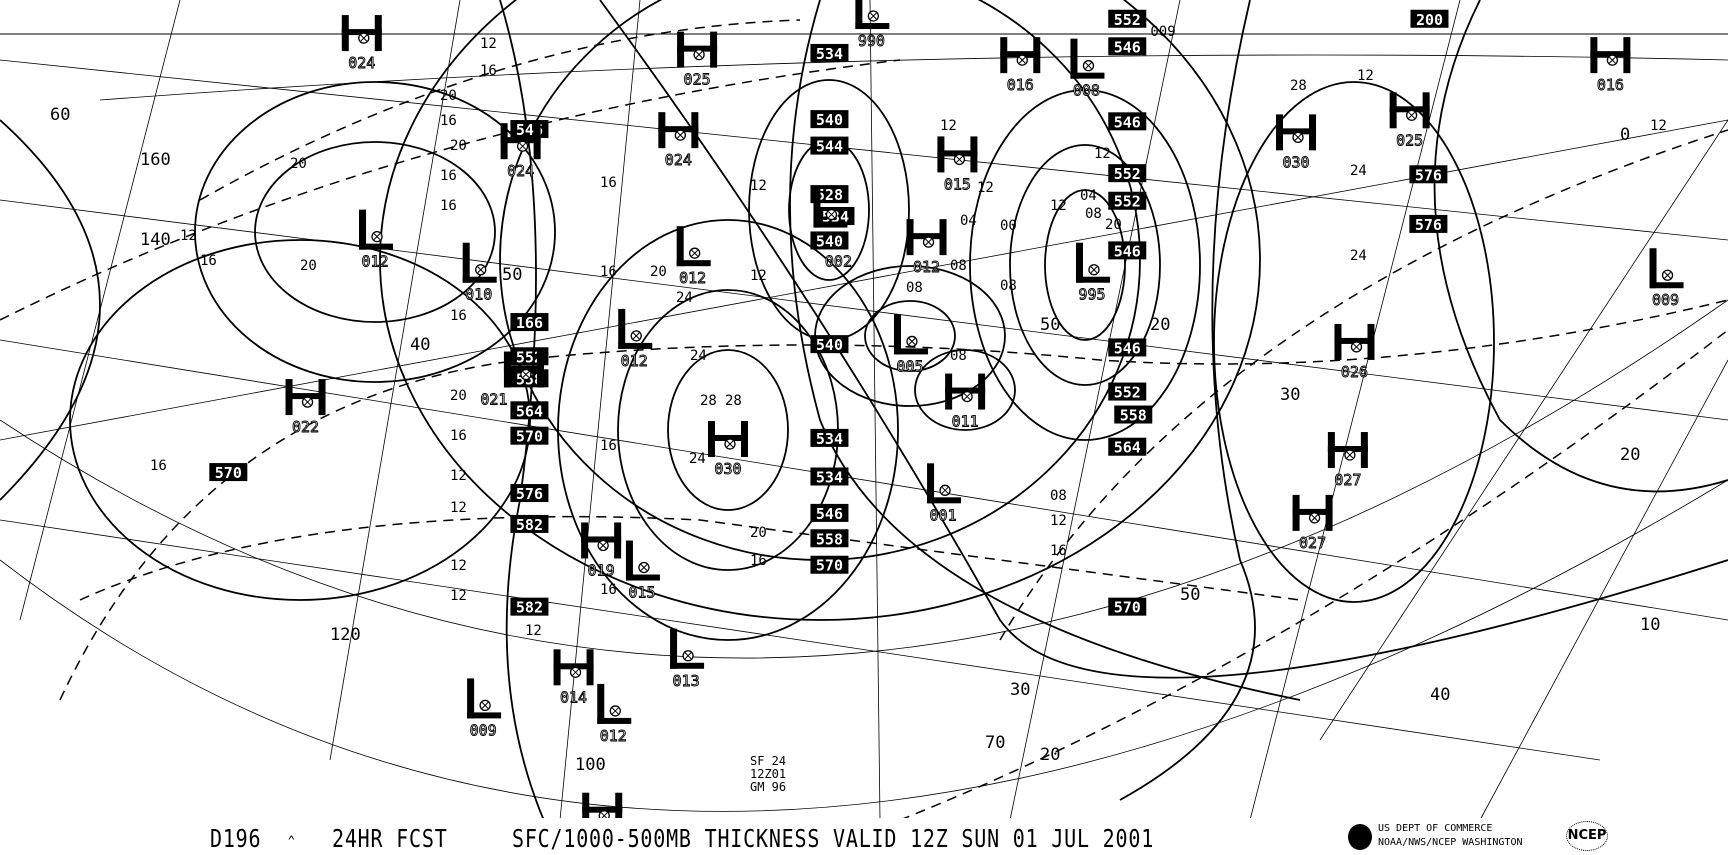  I want to click on thickness-value: 558, so click(1133, 416).